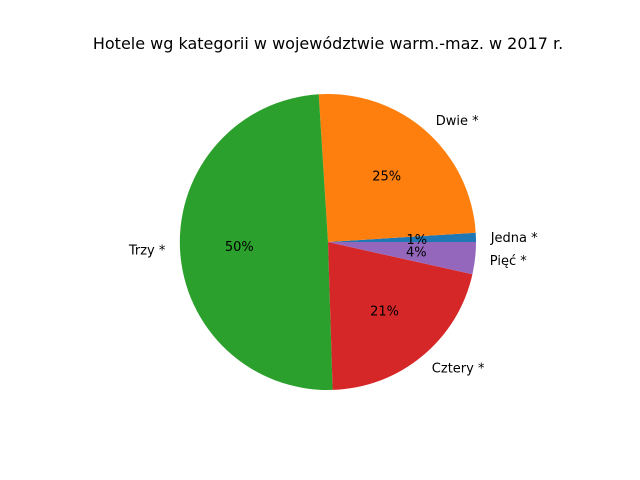 The image size is (640, 480). What do you see at coordinates (508, 261) in the screenshot?
I see `slice-label-pi: Pięć *` at bounding box center [508, 261].